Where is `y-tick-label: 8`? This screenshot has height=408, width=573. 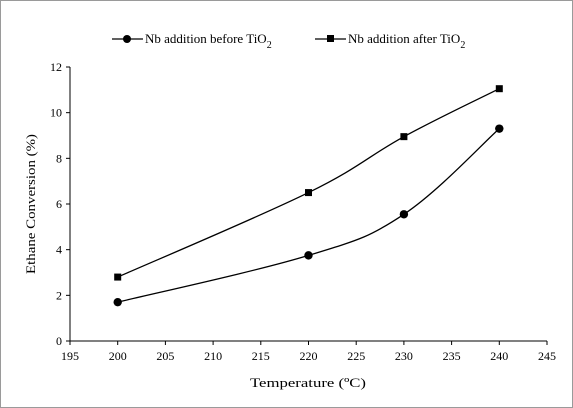
y-tick-label: 8 is located at coordinates (59, 158).